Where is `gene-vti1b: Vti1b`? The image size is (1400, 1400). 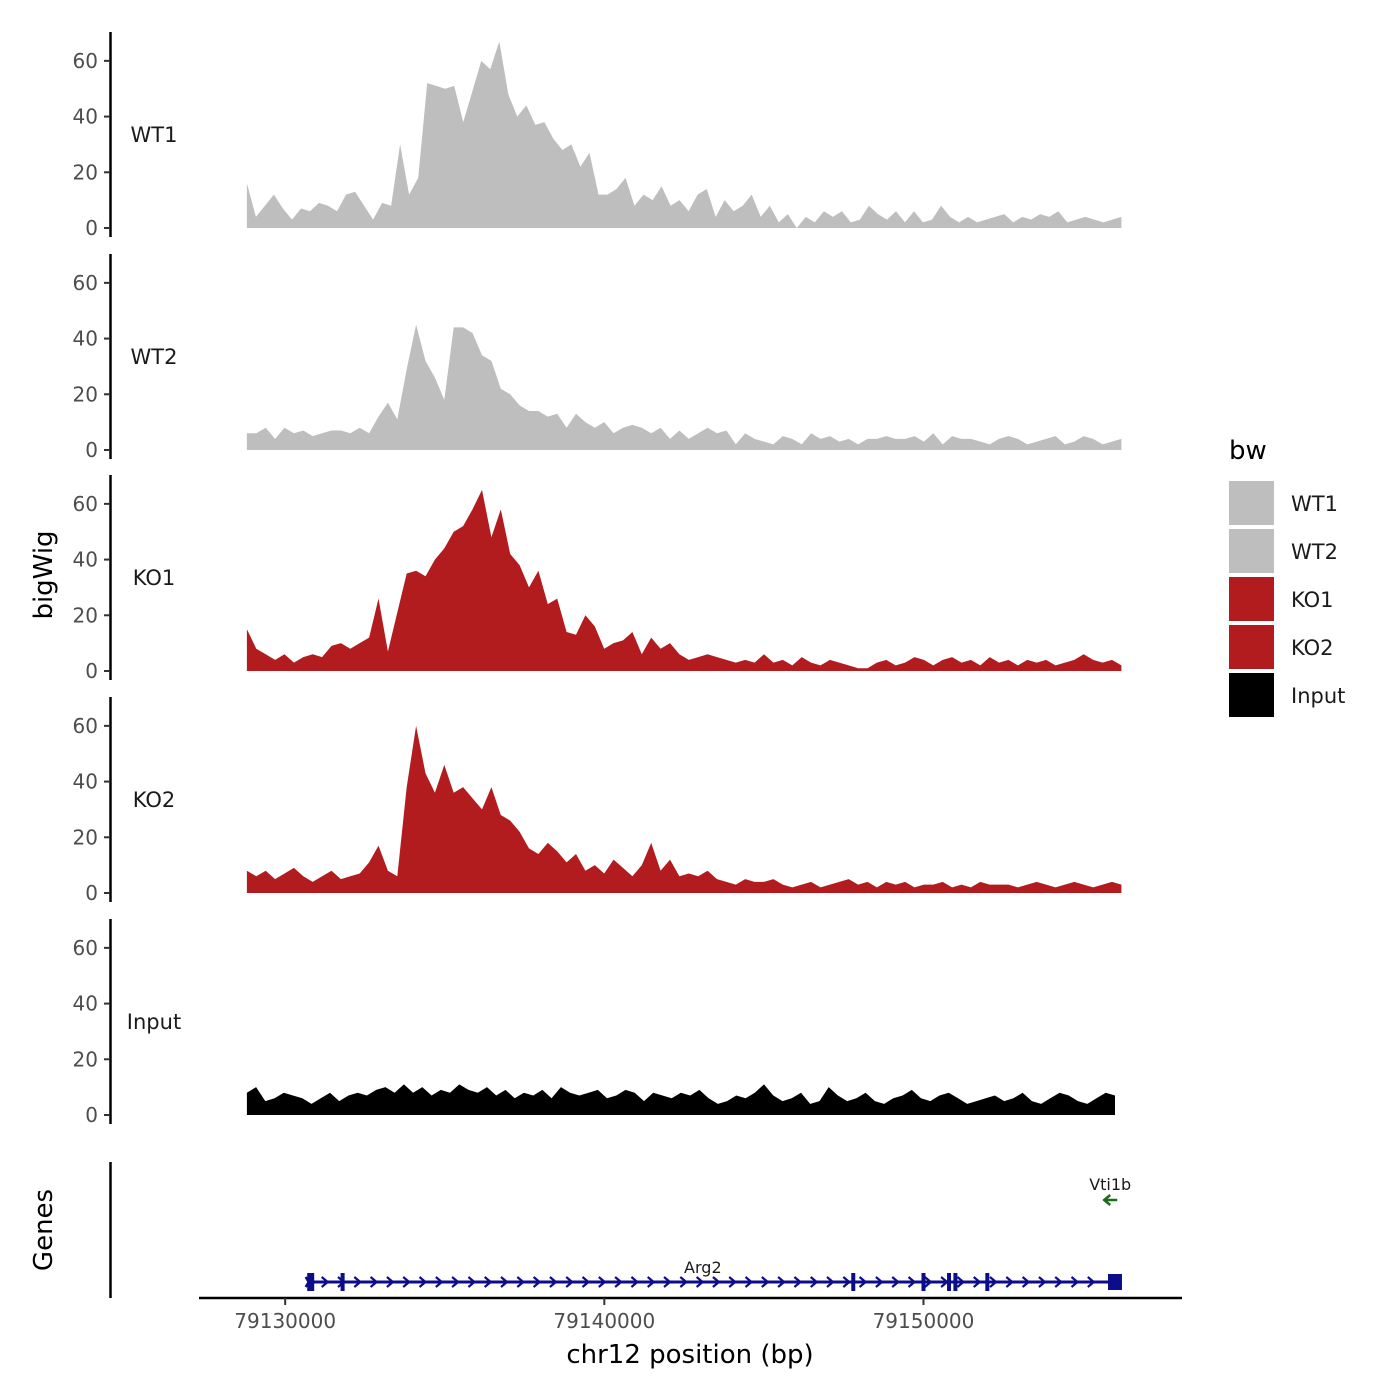
gene-vti1b: Vti1b is located at coordinates (1110, 1190).